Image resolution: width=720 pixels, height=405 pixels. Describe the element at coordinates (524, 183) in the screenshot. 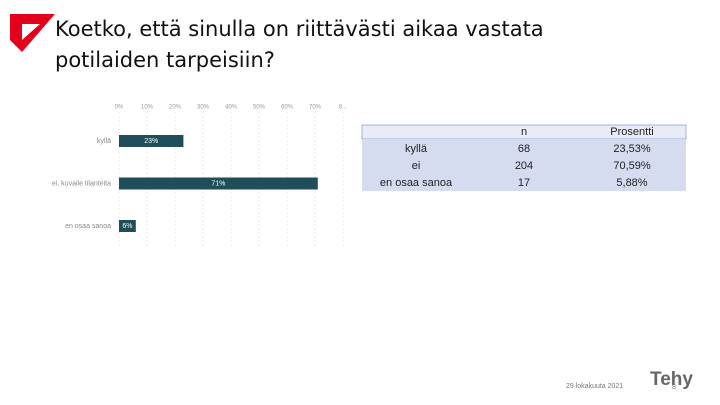

I see `table-cell: 17` at that location.